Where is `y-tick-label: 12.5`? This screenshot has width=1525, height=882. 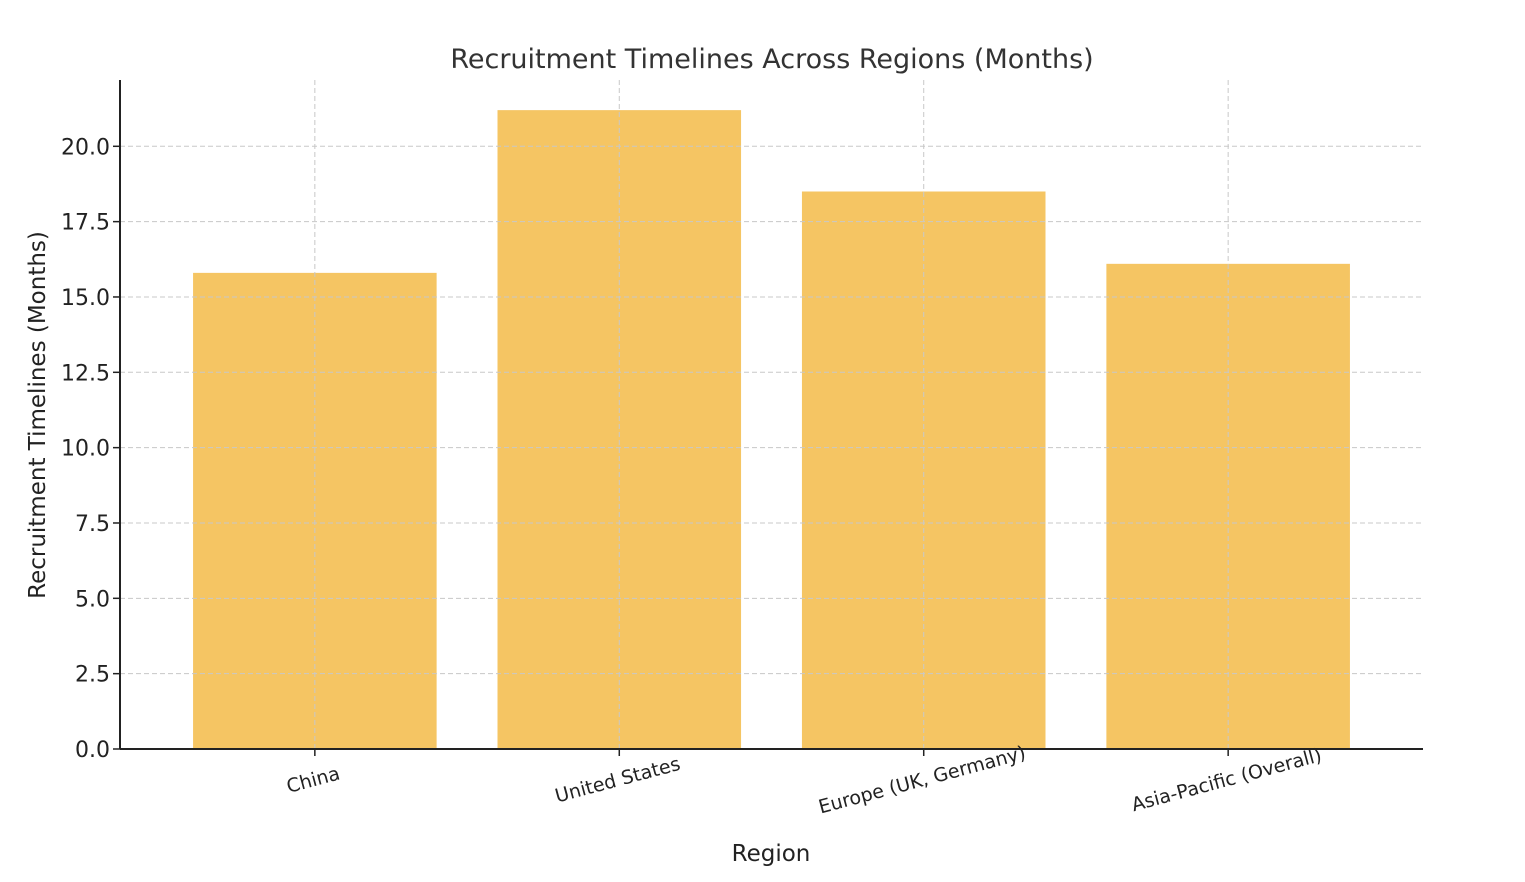 y-tick-label: 12.5 is located at coordinates (85, 373).